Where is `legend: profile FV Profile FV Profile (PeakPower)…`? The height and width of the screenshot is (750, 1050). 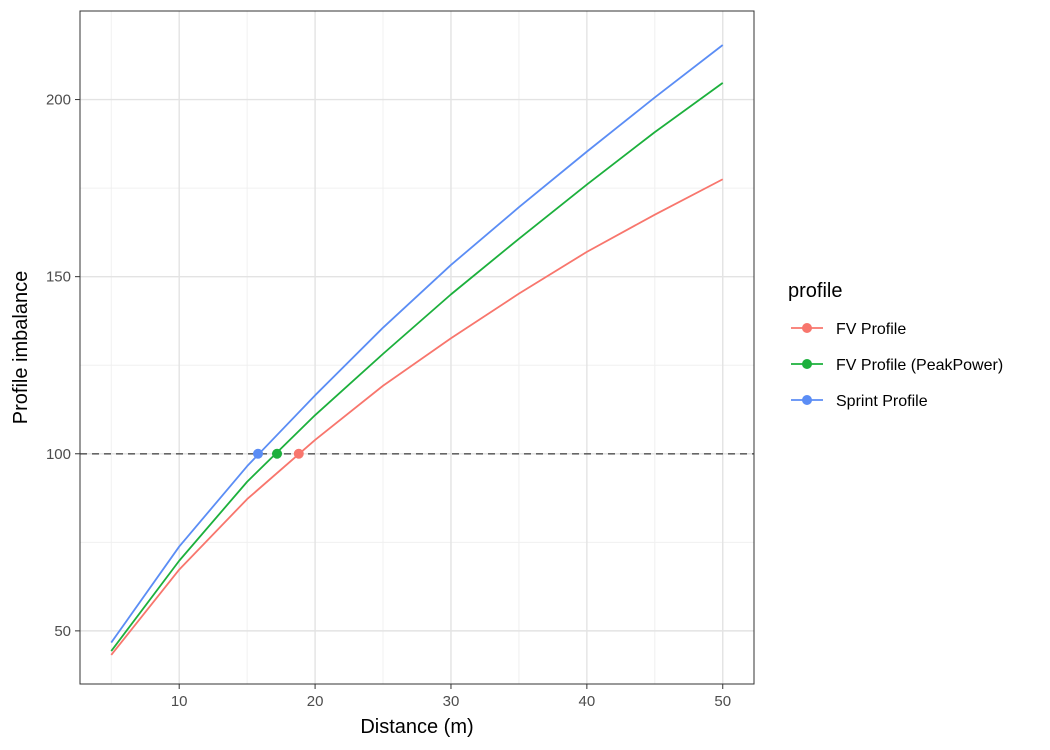 legend: profile FV Profile FV Profile (PeakPower)… is located at coordinates (895, 345).